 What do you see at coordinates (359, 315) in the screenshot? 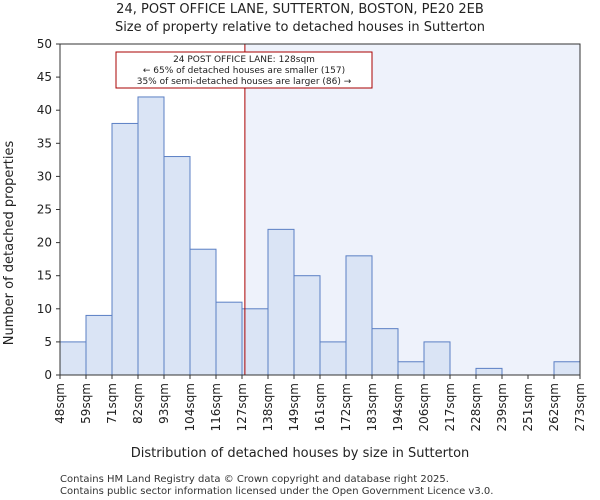
I see `bar-172sqm` at bounding box center [359, 315].